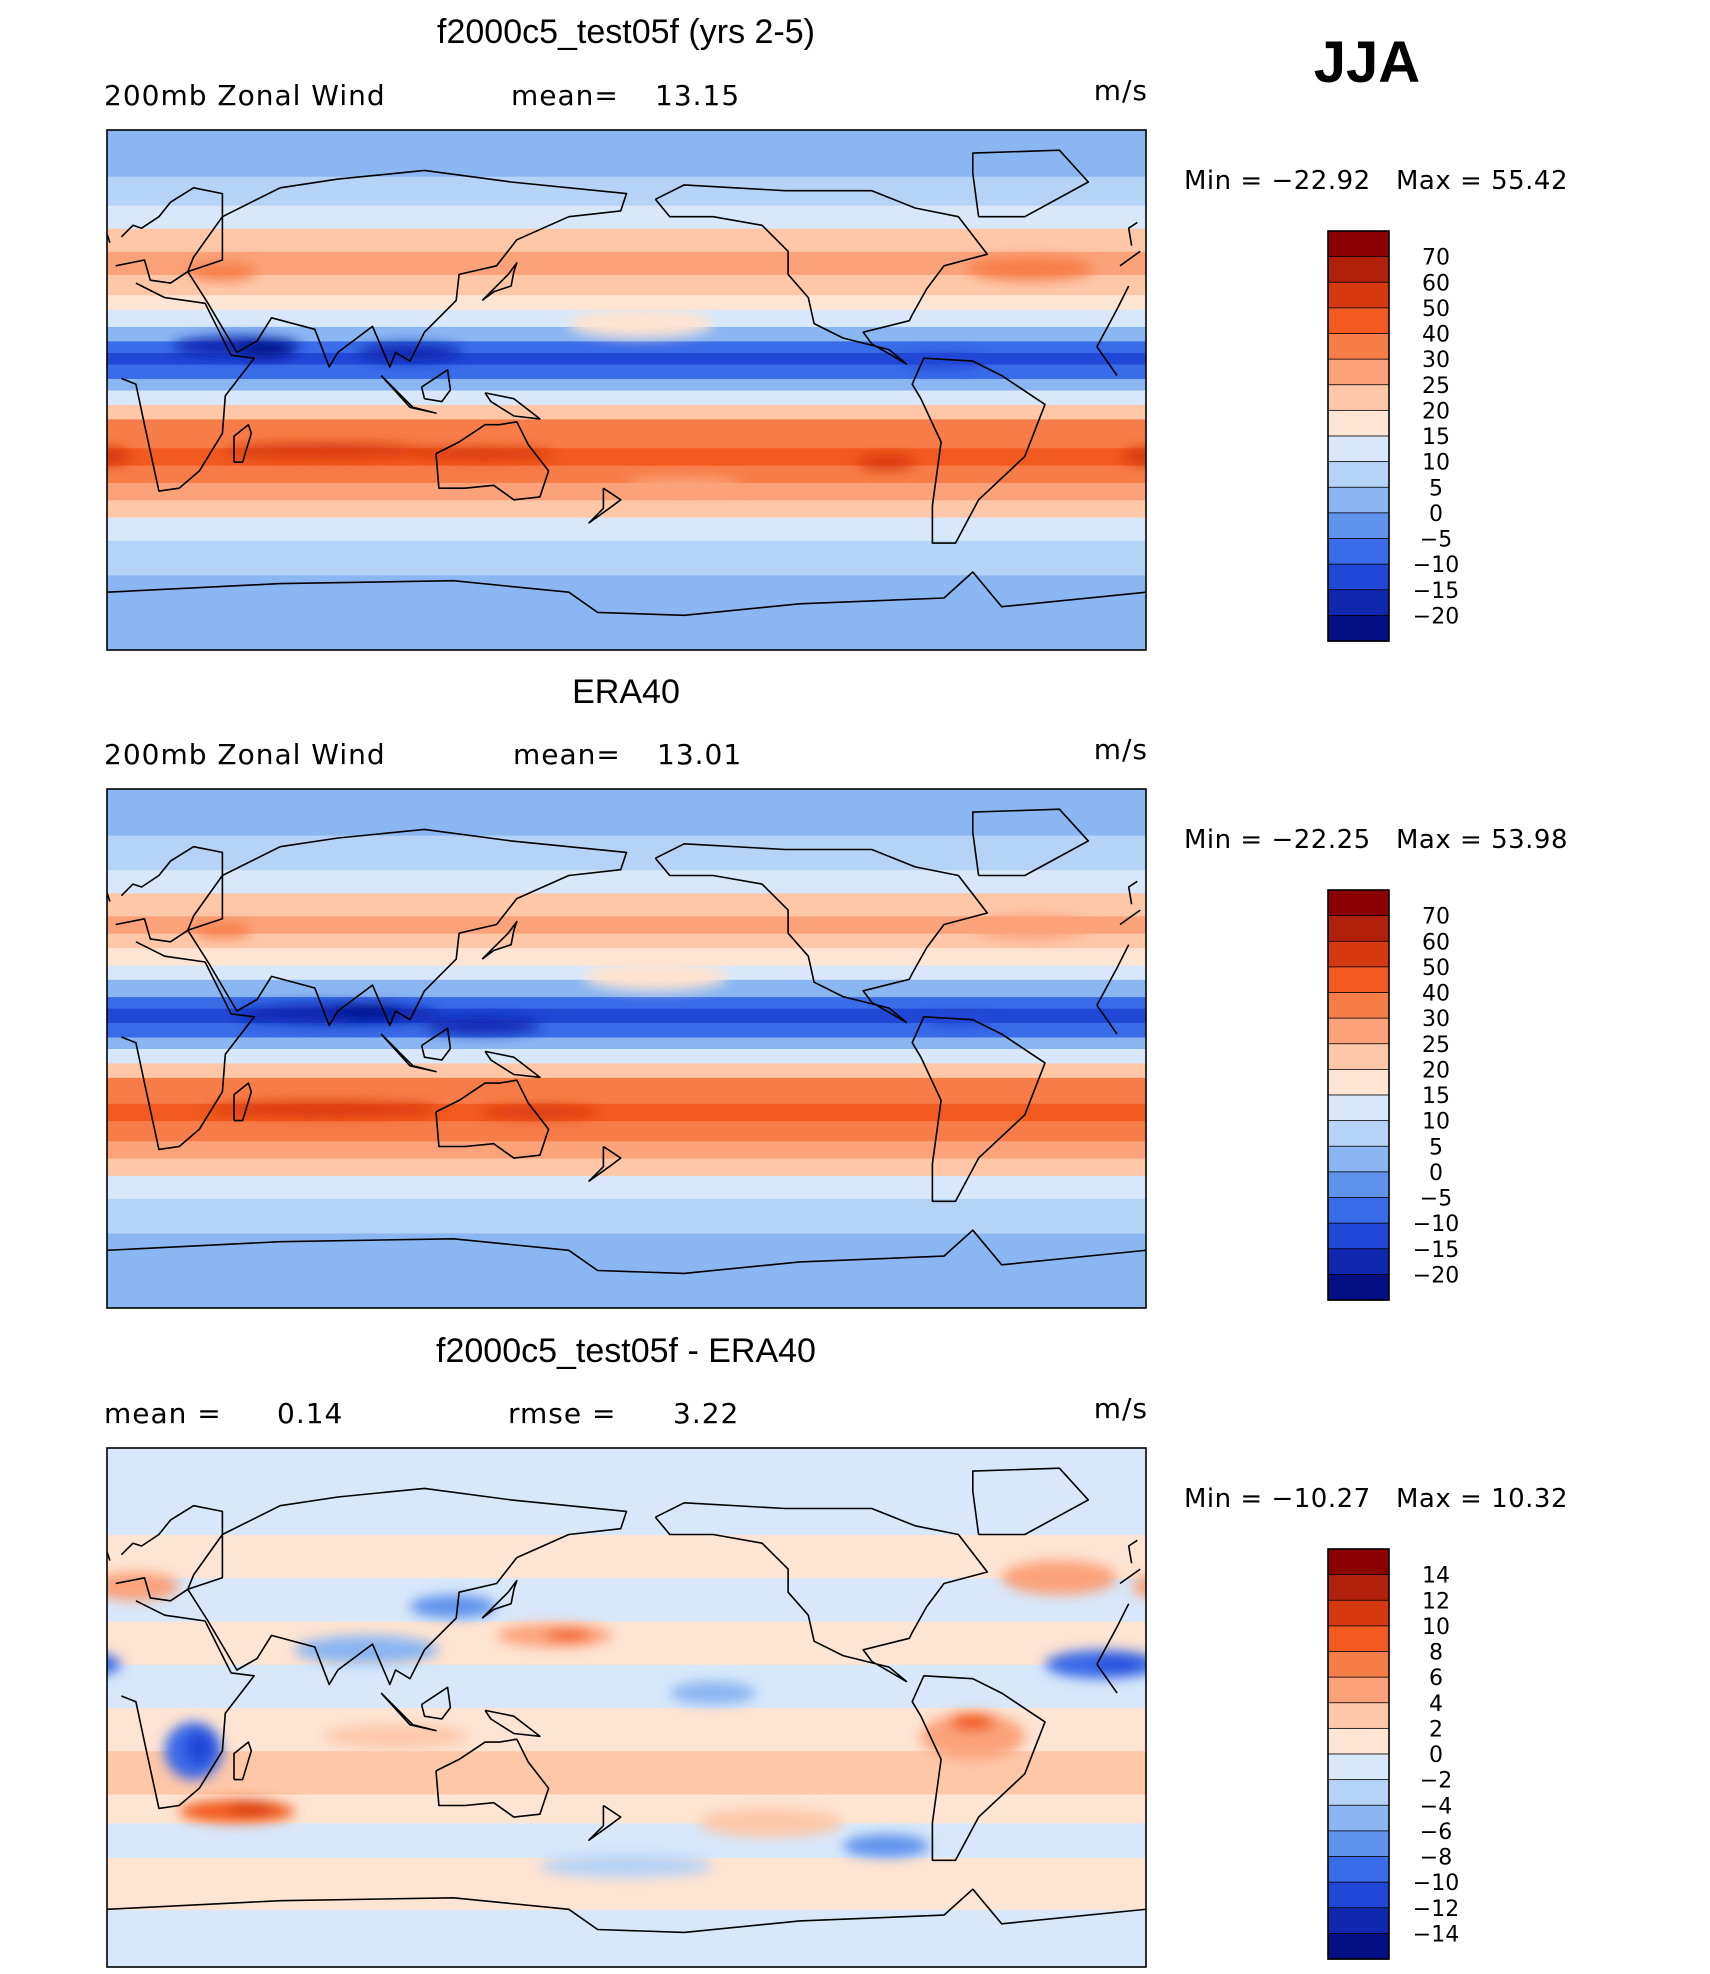 This screenshot has width=1710, height=1974. What do you see at coordinates (1436, 1678) in the screenshot?
I see `colorbar-tick-label: 6` at bounding box center [1436, 1678].